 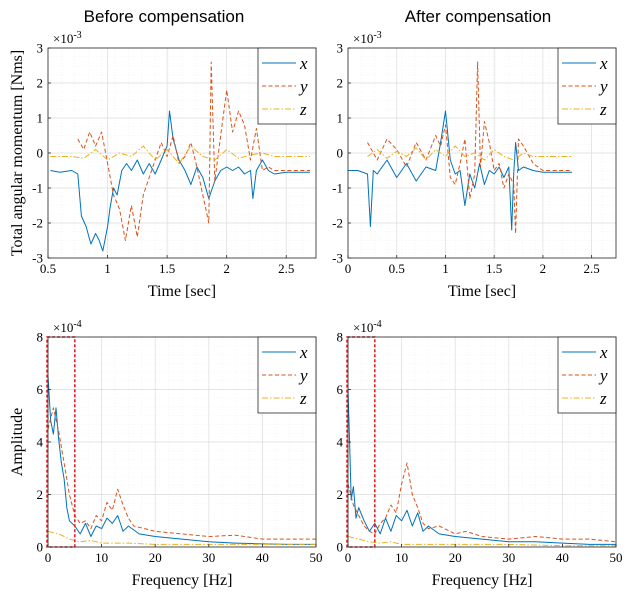 What do you see at coordinates (167, 268) in the screenshot?
I see `time_before-x-tick-label: 1.5` at bounding box center [167, 268].